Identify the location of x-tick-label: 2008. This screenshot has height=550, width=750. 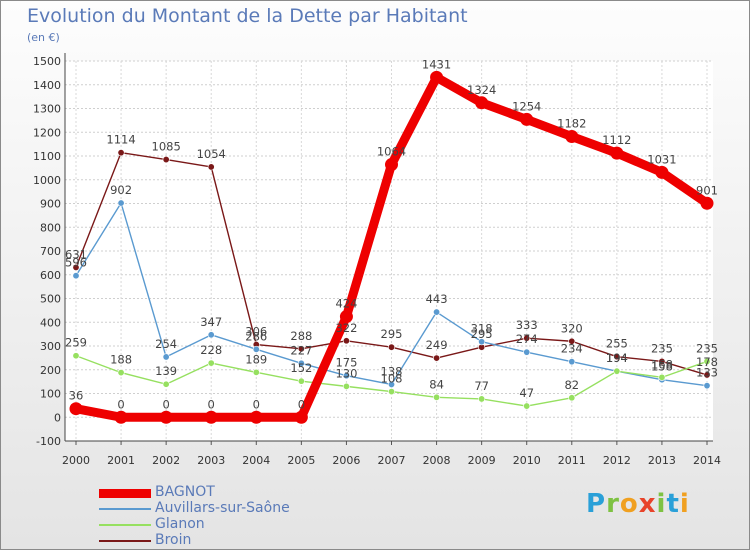
(437, 460).